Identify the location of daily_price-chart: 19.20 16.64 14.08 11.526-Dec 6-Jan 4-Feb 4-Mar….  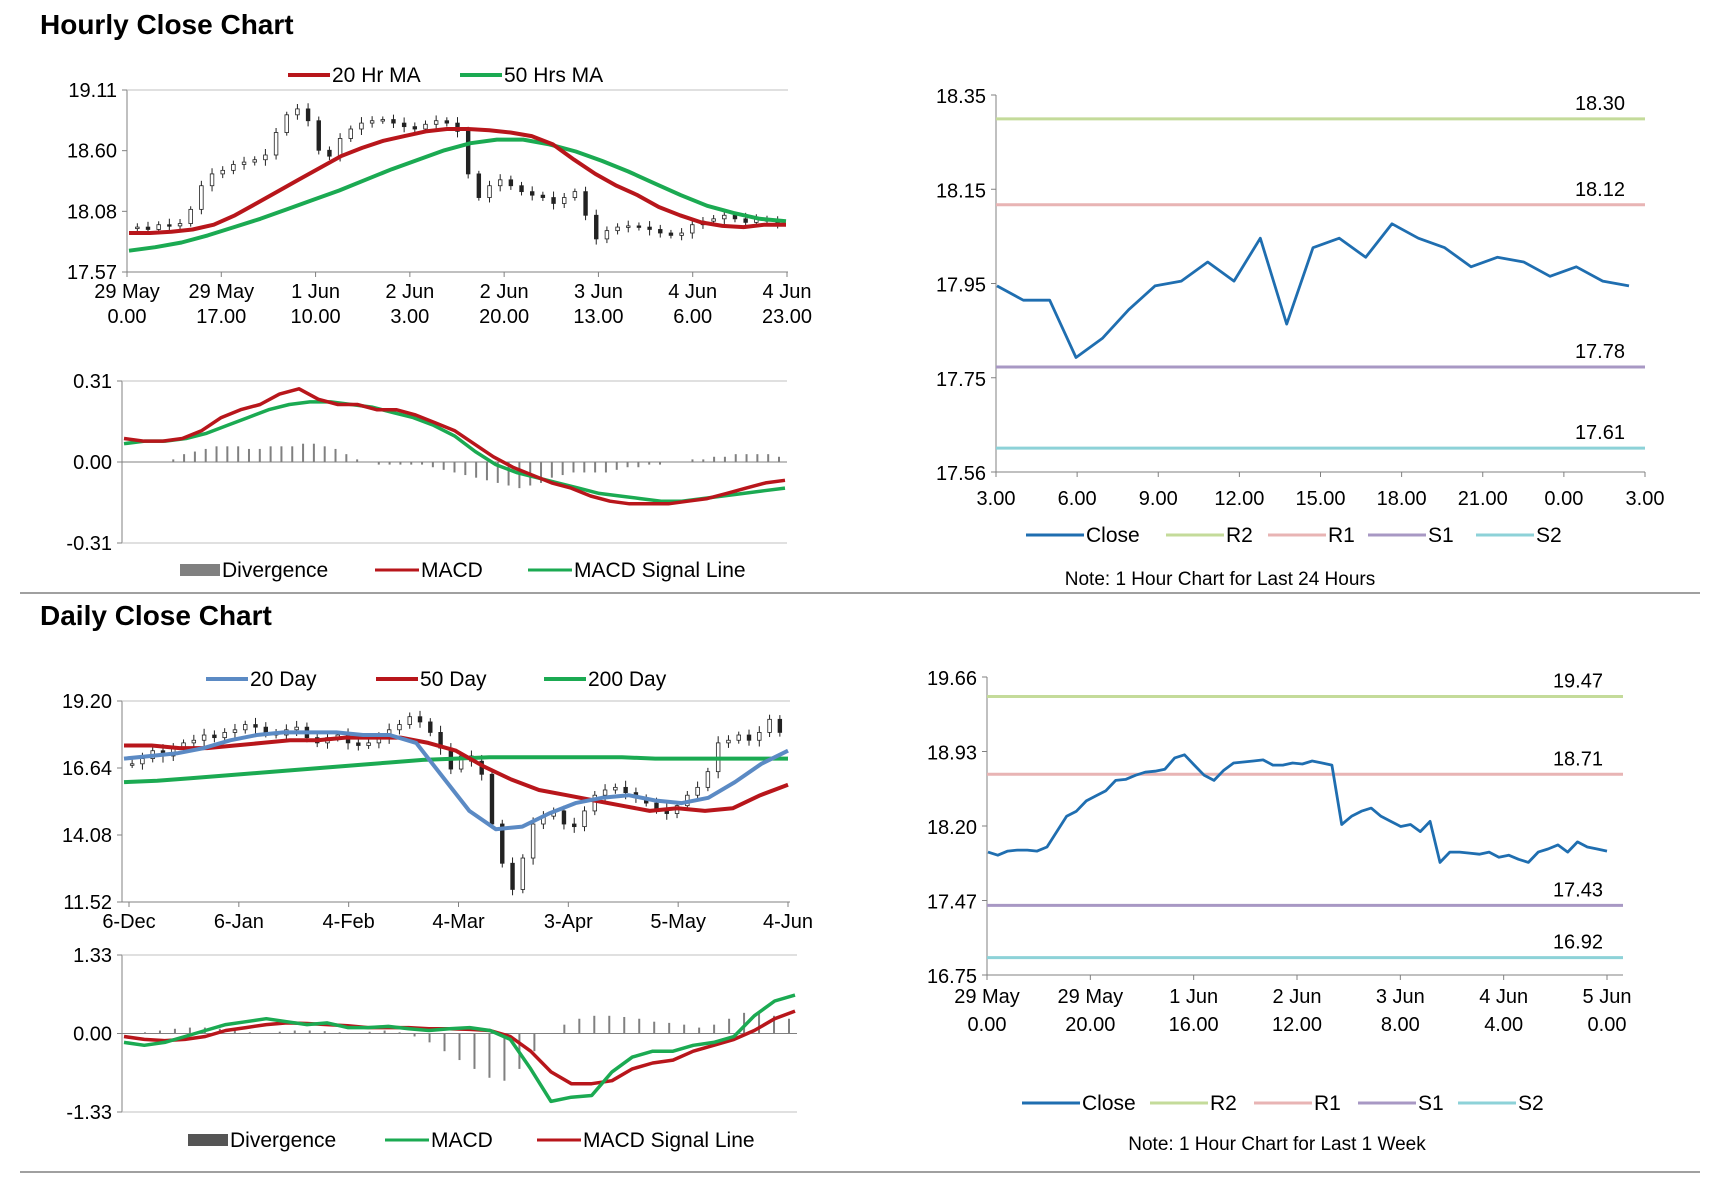
(437, 800).